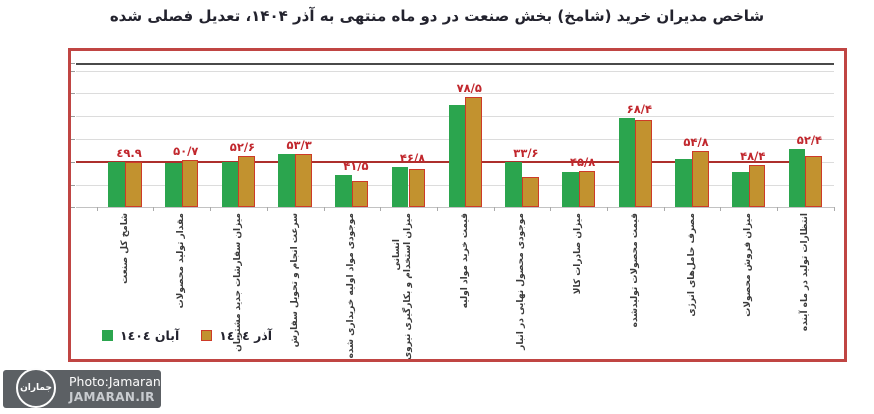 This screenshot has width=874, height=414. What do you see at coordinates (36, 388) in the screenshot?
I see `jamaran-logo-icon: جماران` at bounding box center [36, 388].